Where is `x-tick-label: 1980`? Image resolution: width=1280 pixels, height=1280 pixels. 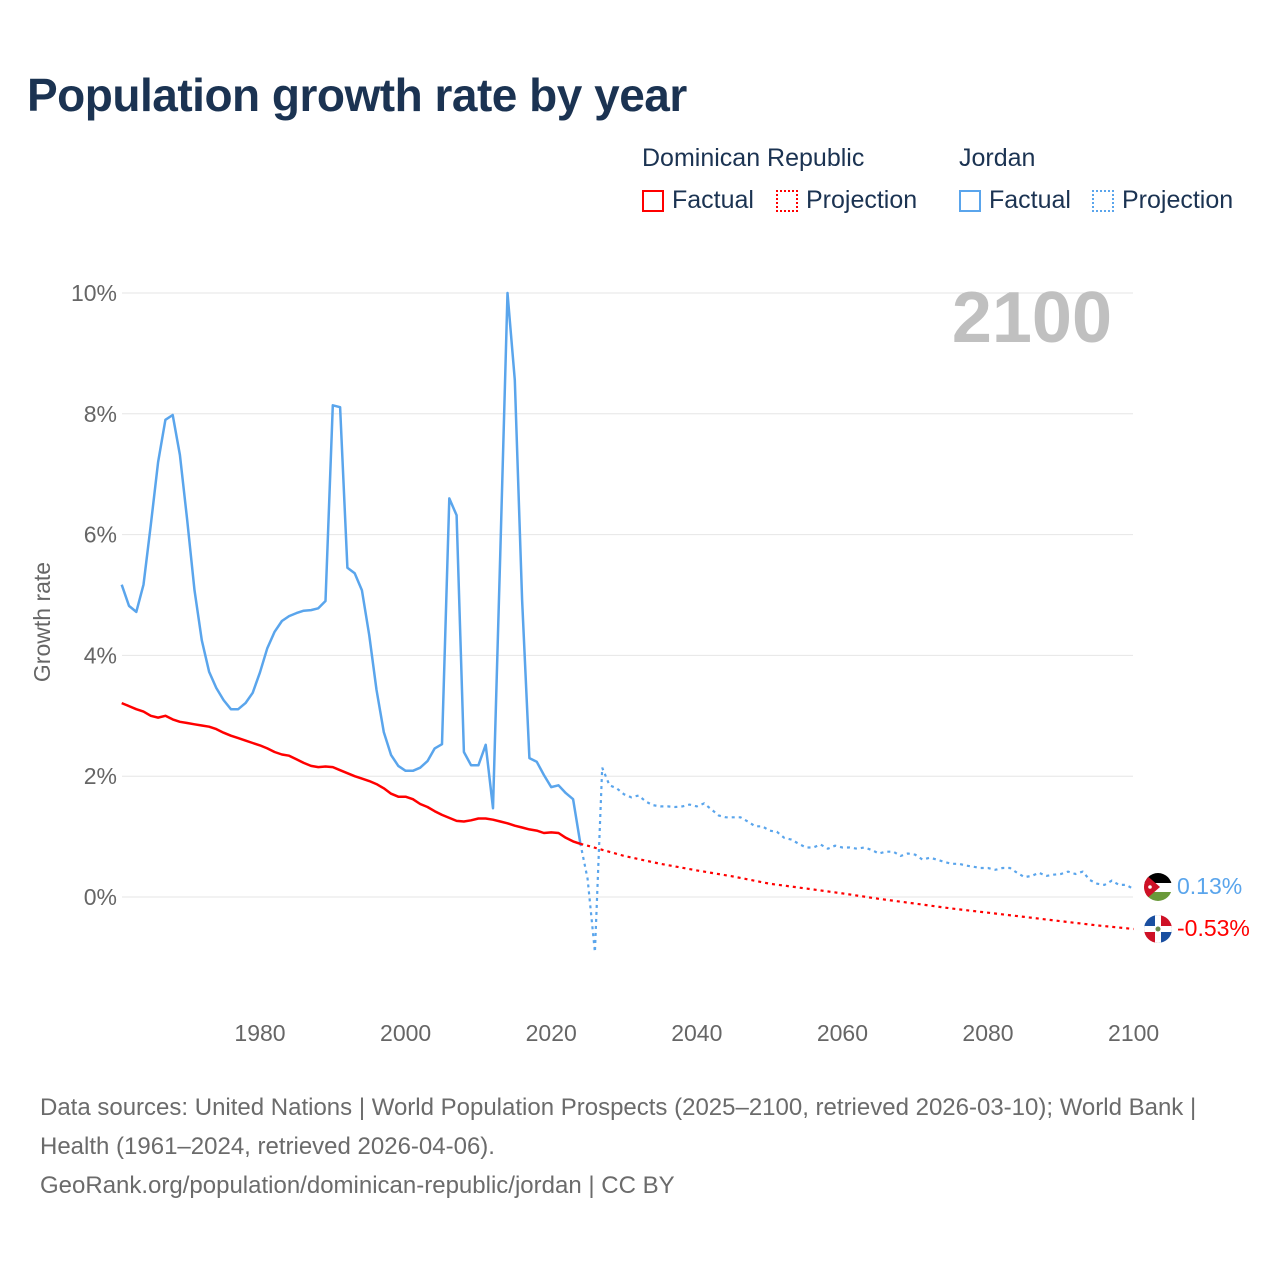
x-tick-label: 1980 is located at coordinates (259, 1033).